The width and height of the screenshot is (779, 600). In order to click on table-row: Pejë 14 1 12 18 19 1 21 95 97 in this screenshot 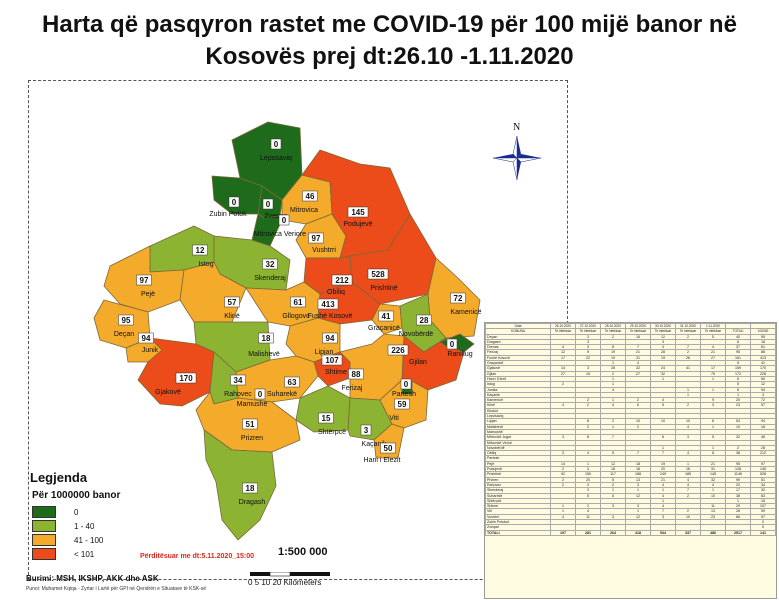, I will do `click(630, 464)`.